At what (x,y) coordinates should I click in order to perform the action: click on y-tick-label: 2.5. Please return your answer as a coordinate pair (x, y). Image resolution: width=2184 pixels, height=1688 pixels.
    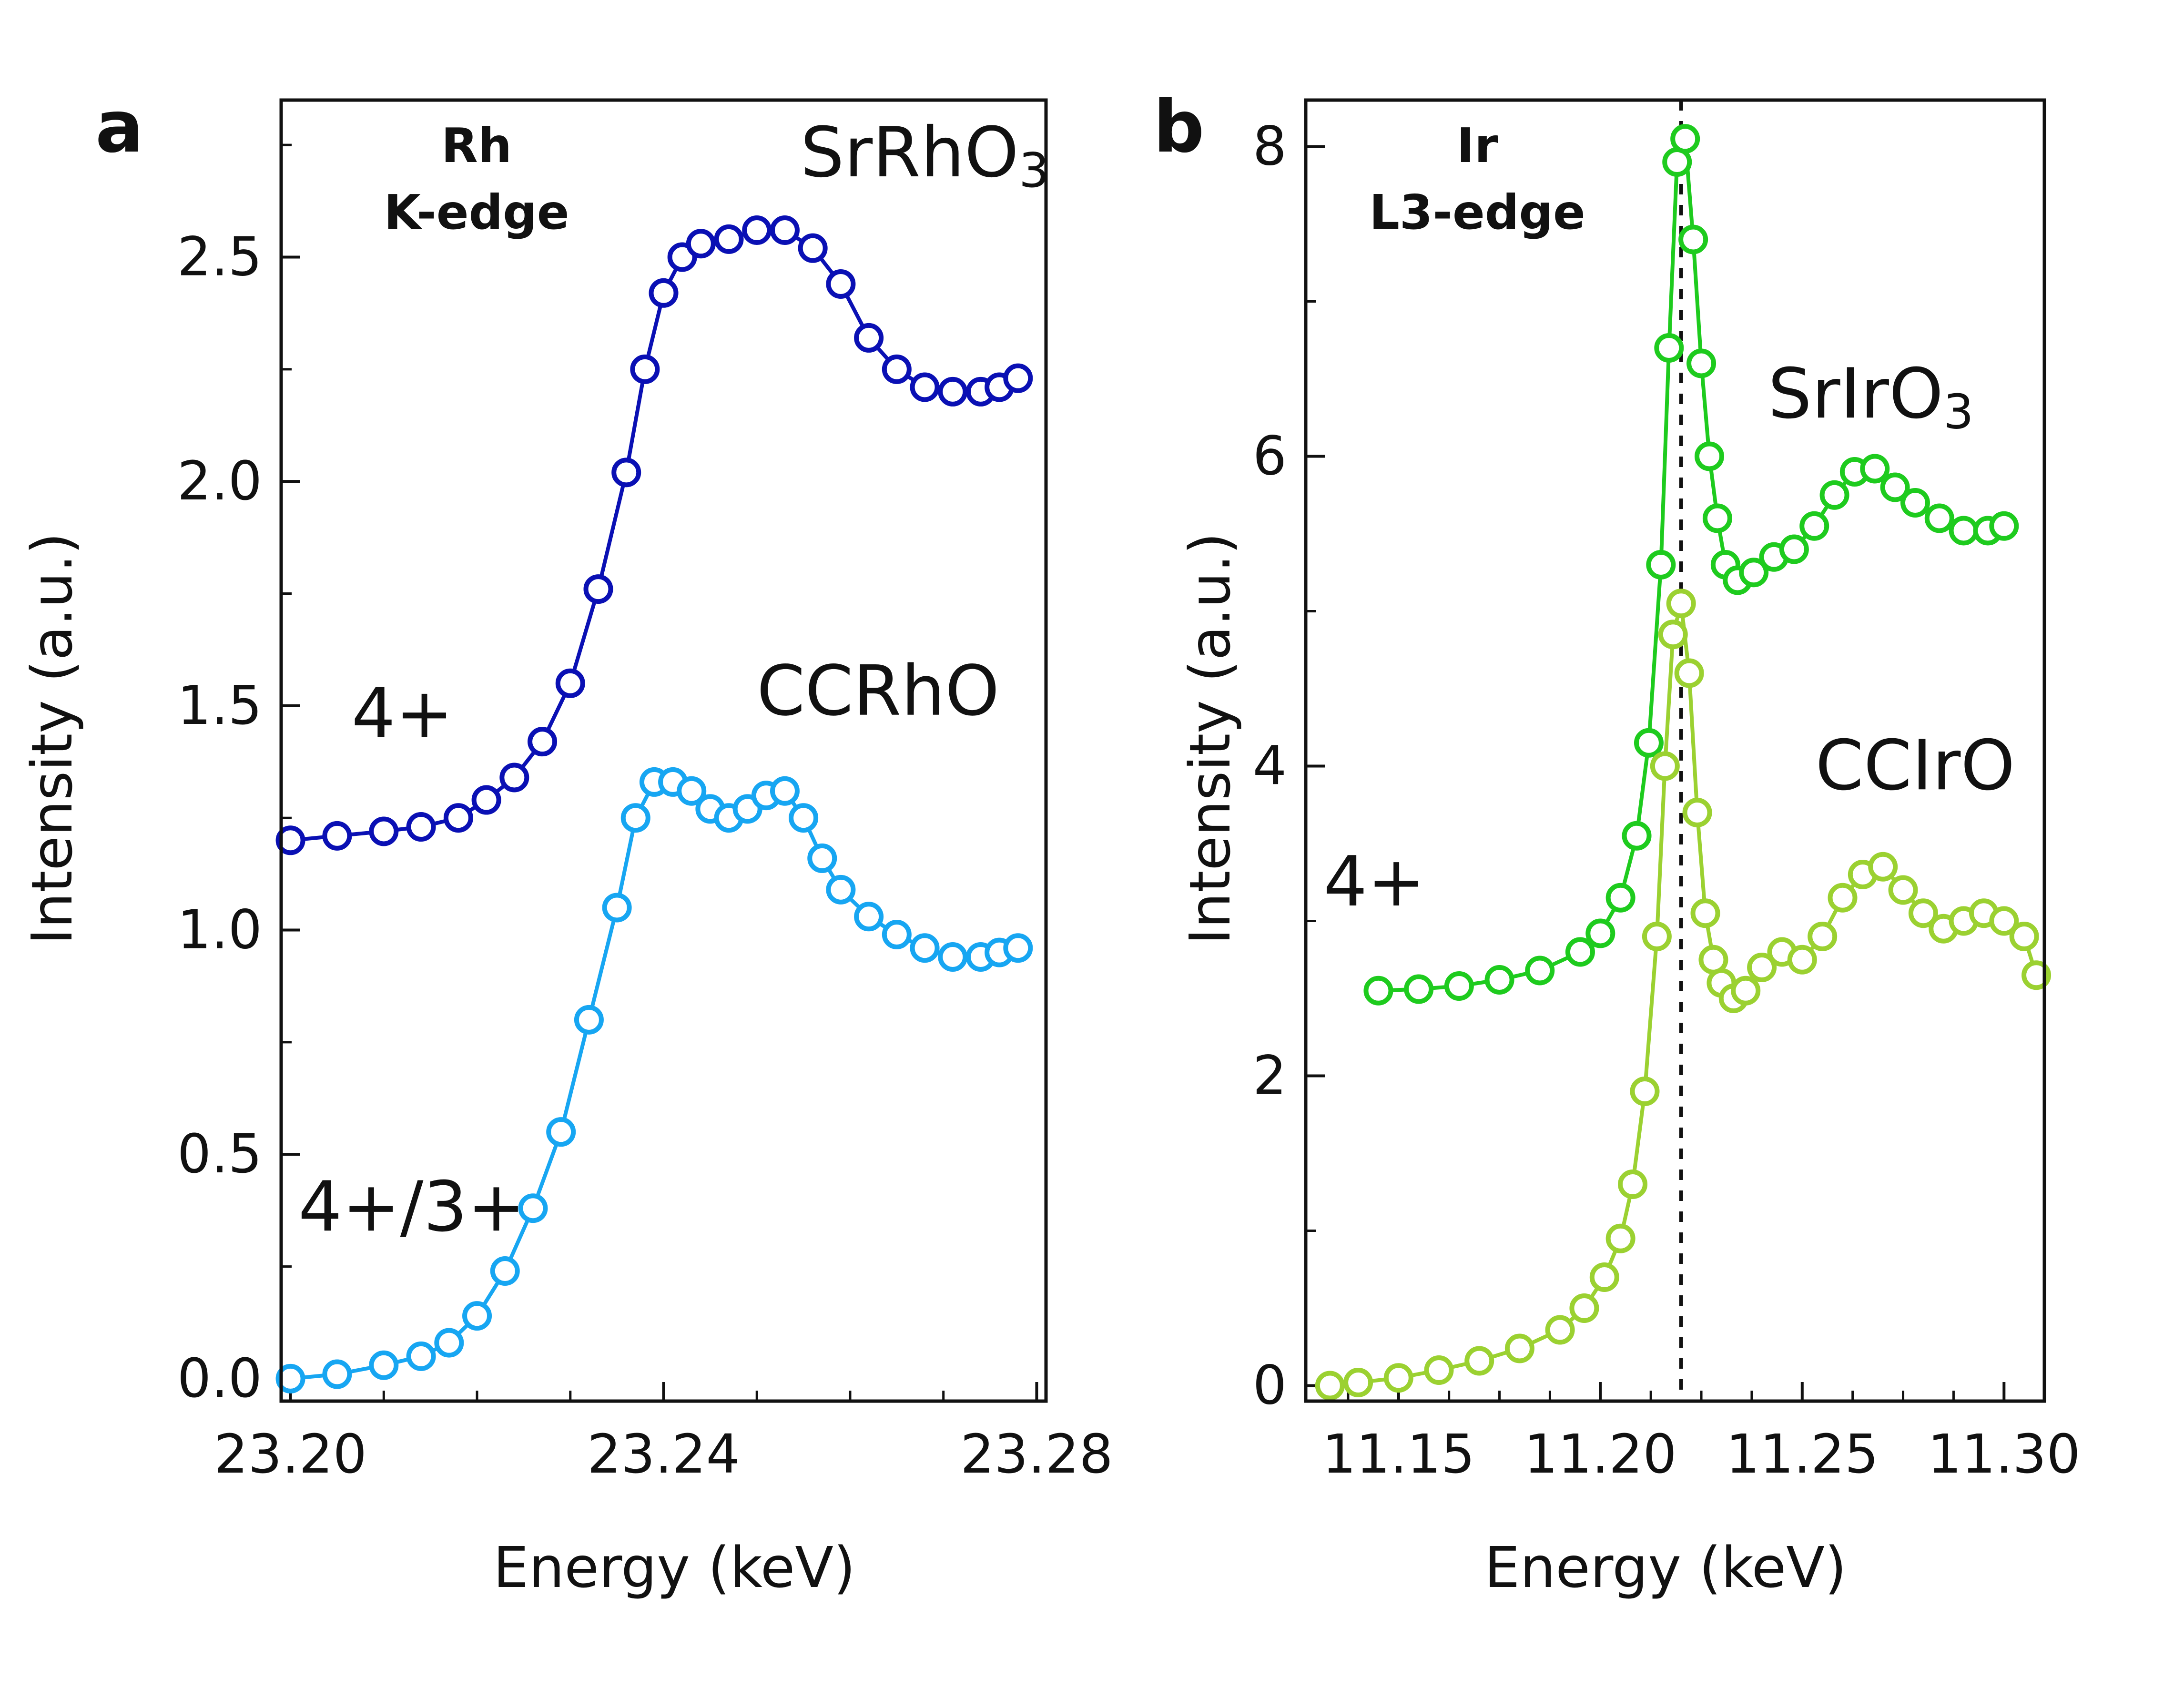
    Looking at the image, I should click on (220, 257).